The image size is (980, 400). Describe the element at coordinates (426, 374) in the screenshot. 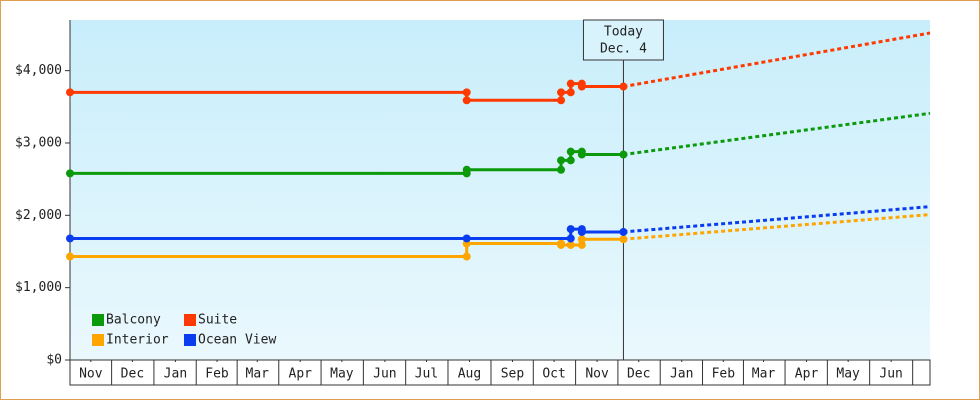

I see `x-tick-label: Jul` at that location.